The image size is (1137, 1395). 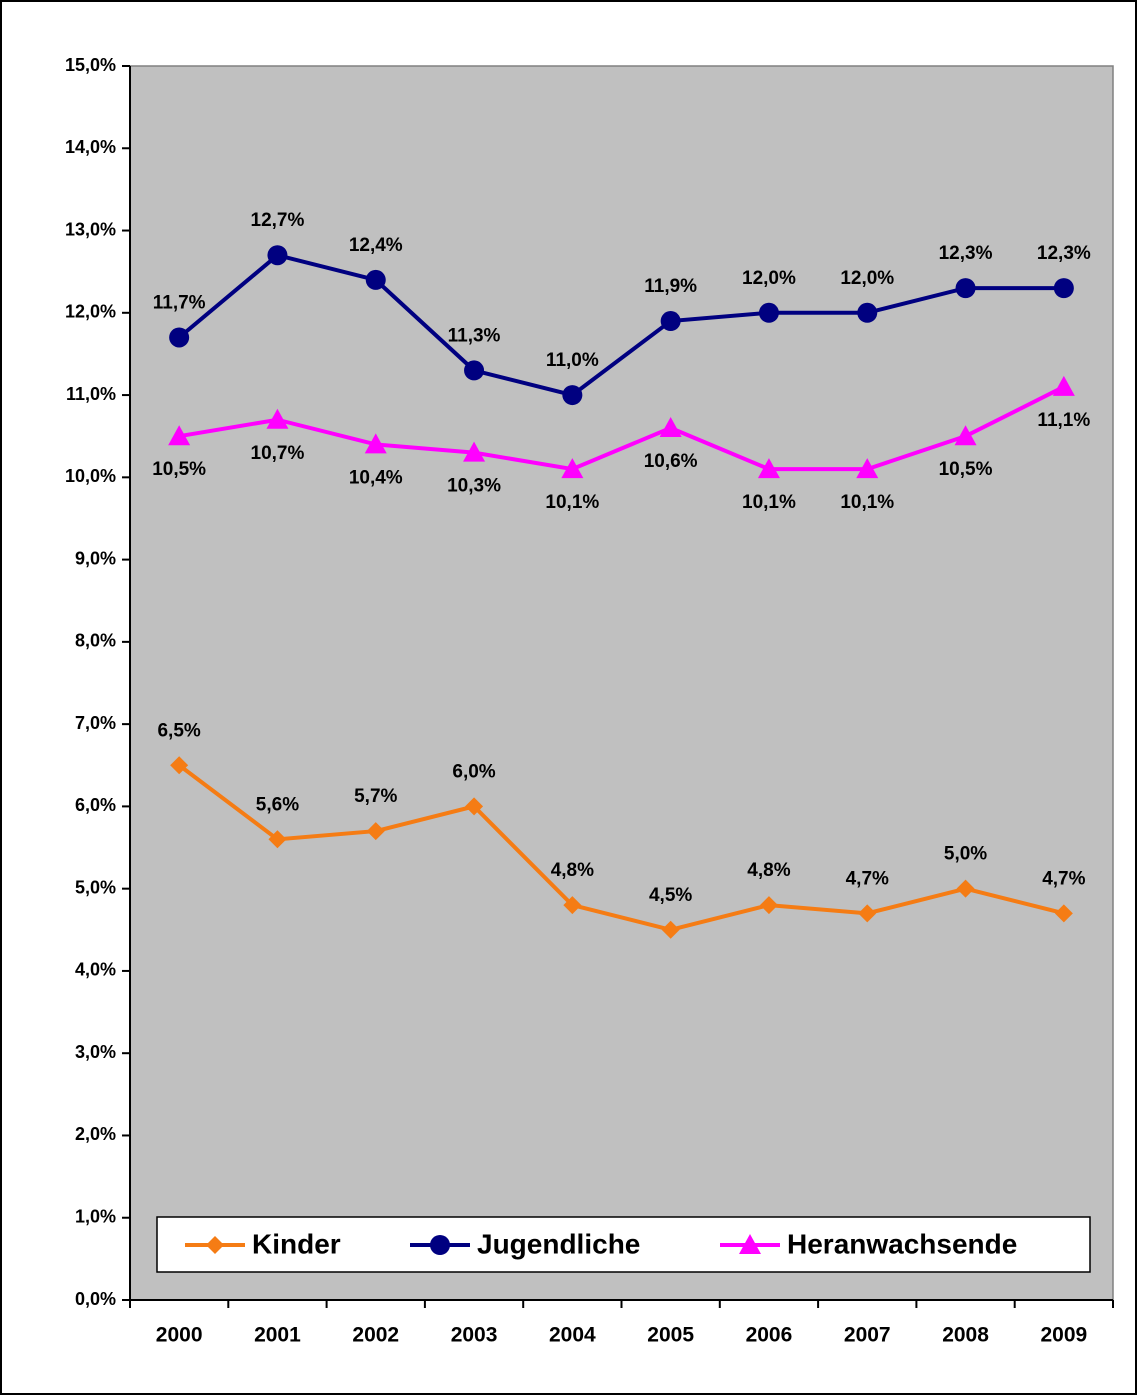 What do you see at coordinates (90, 147) in the screenshot?
I see `y-tick-label: 14,0%` at bounding box center [90, 147].